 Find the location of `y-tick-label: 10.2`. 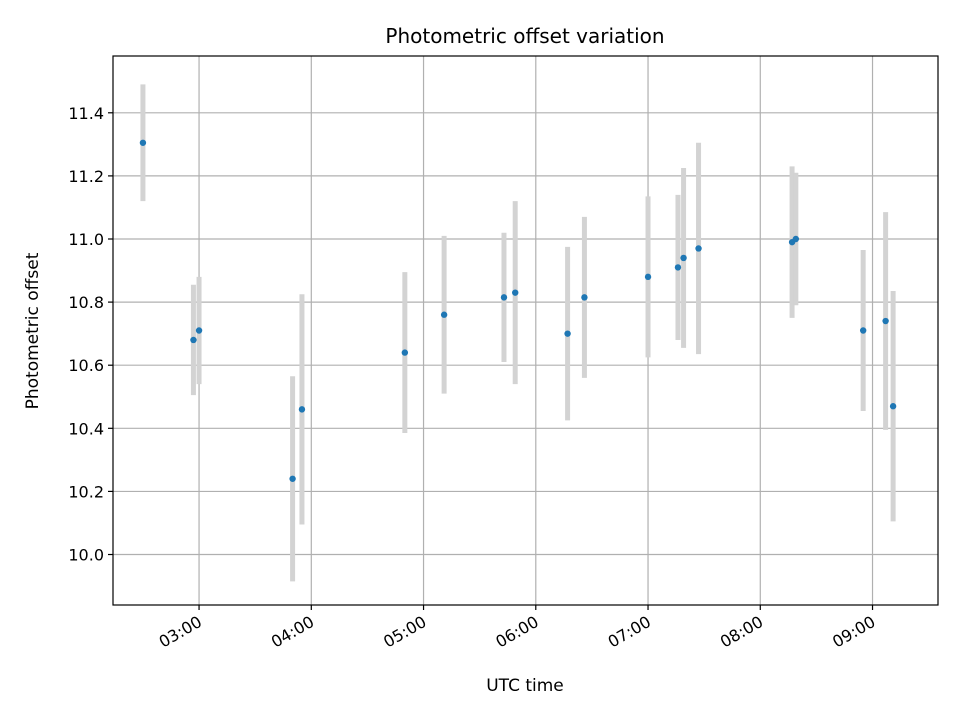

y-tick-label: 10.2 is located at coordinates (86, 491).